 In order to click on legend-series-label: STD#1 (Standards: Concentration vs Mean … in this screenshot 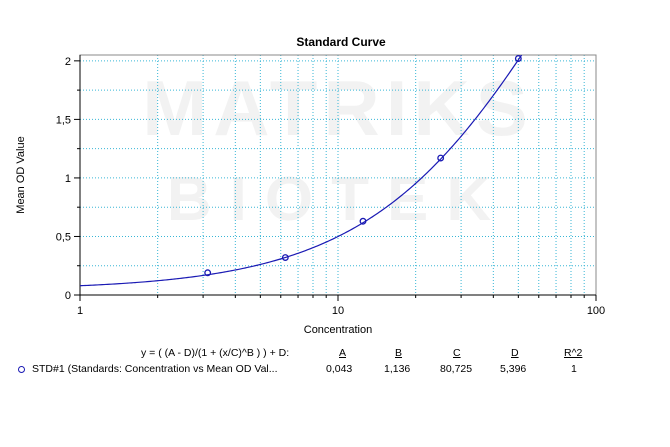, I will do `click(155, 369)`.